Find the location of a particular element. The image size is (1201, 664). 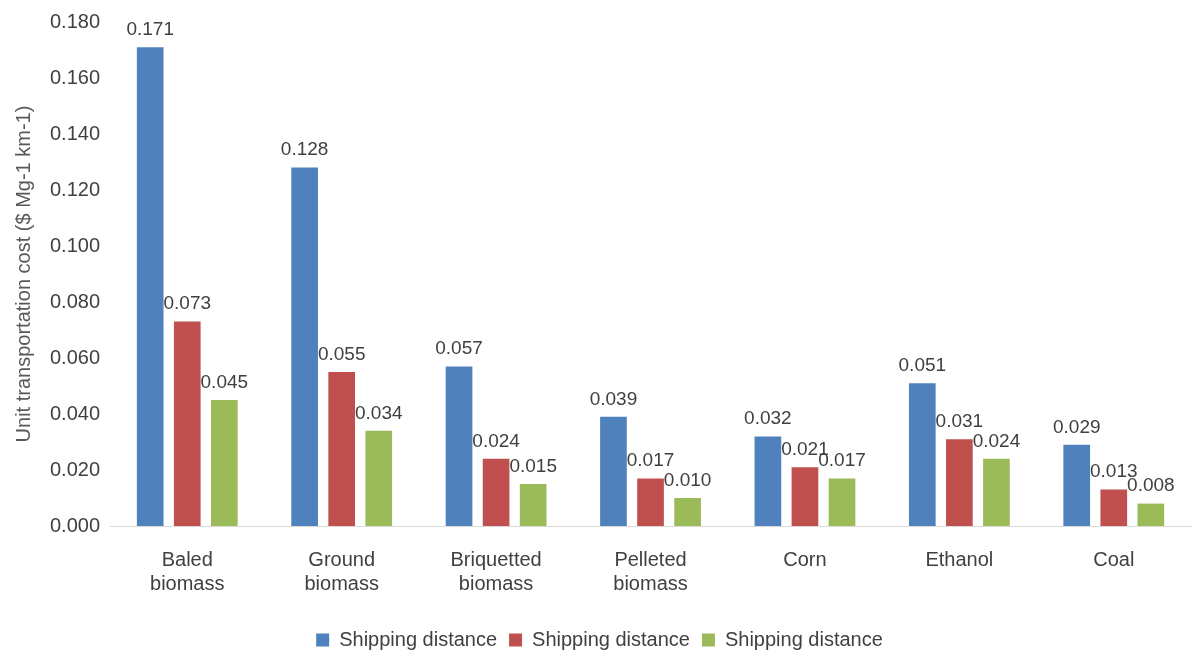

data-label: 0.039 is located at coordinates (613, 398).